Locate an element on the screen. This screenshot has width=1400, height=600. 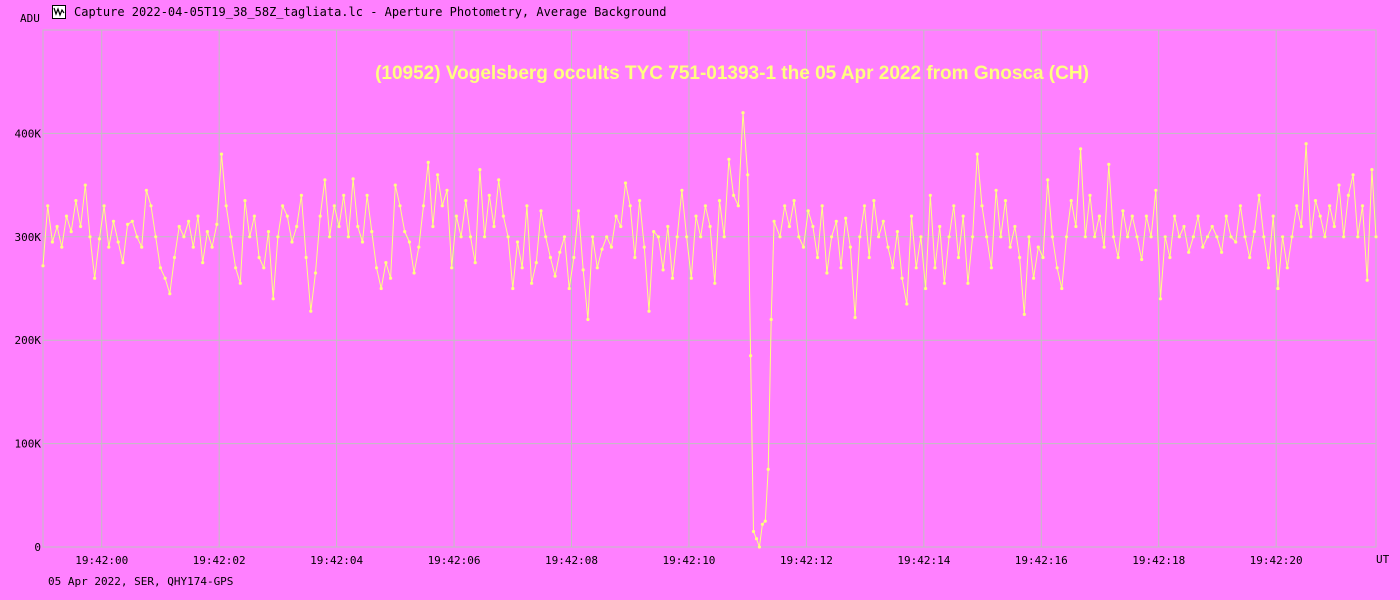
x-tick-label: 19:42:16 is located at coordinates (1041, 560).